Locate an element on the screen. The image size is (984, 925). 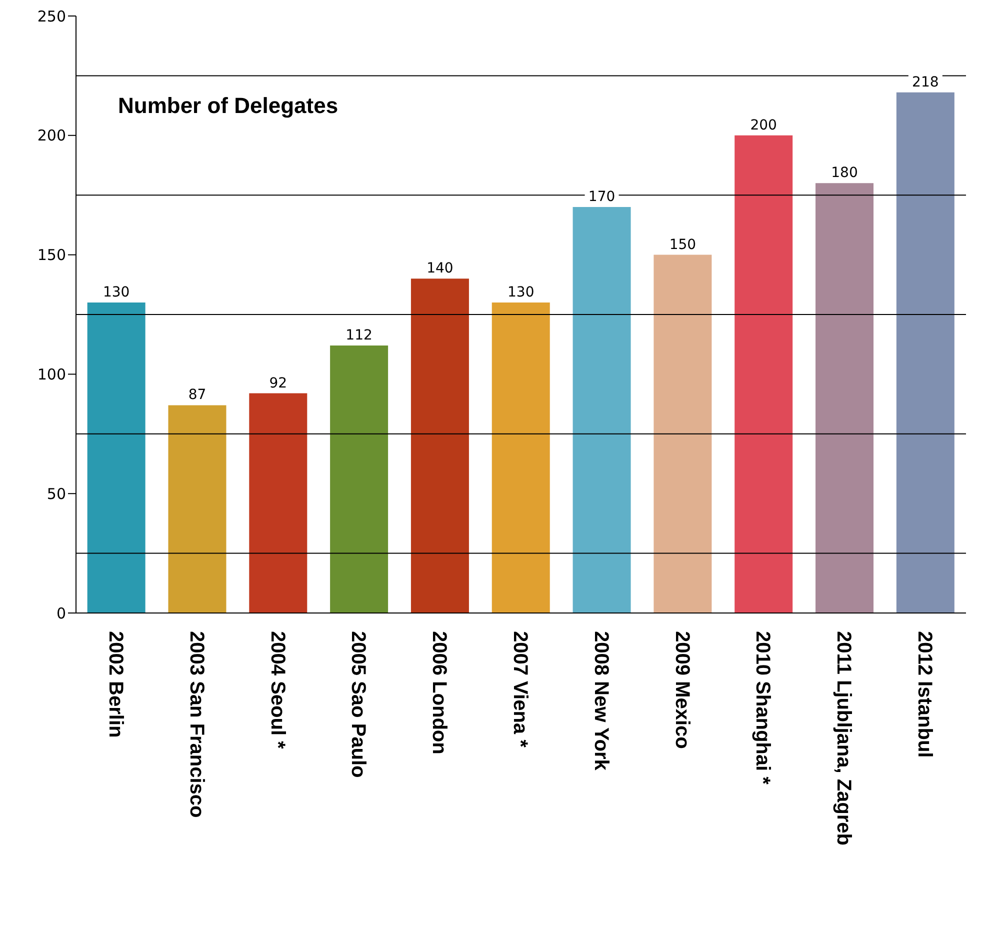
data-label: 180 is located at coordinates (844, 173).